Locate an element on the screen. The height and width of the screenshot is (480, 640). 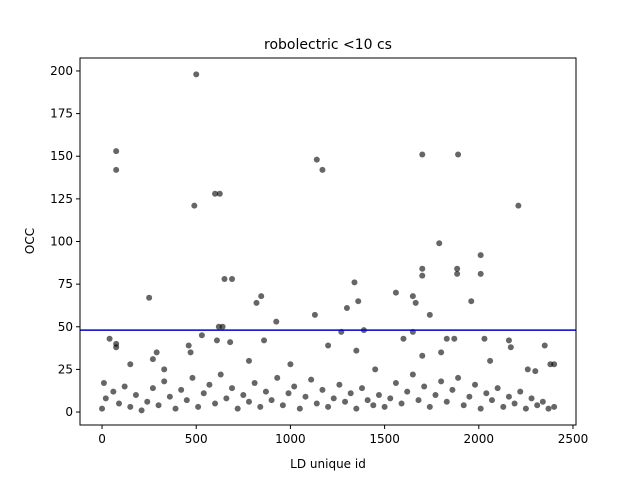
y-axis-label: OCC is located at coordinates (30, 241).